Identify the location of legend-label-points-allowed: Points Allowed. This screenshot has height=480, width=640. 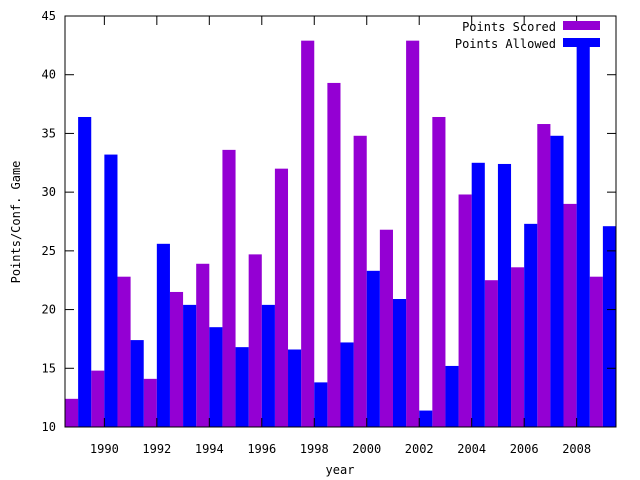
(505, 44).